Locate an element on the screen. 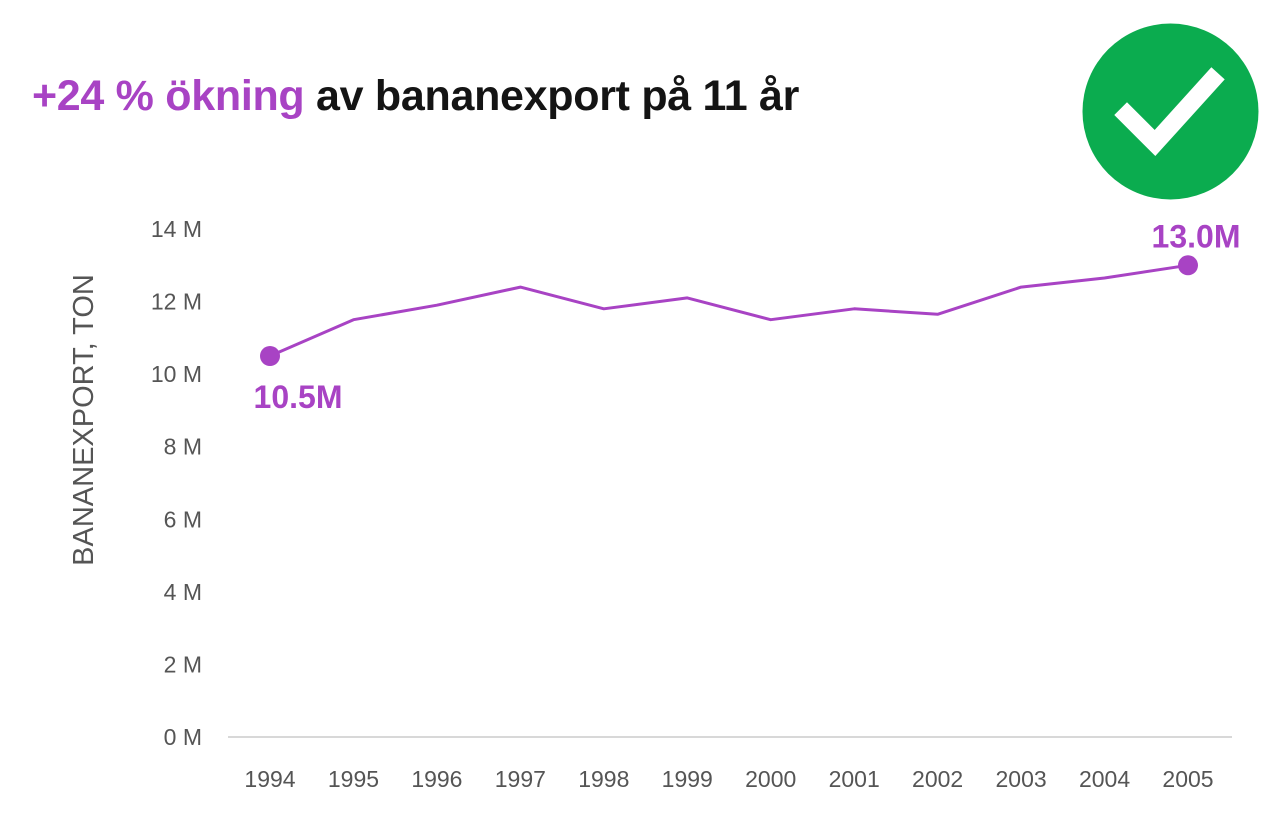  check-icon is located at coordinates (1170, 111).